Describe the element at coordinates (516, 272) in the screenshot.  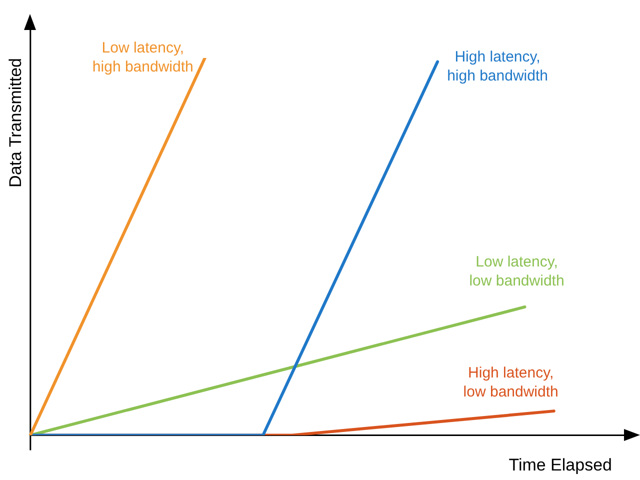
I see `text: Low latency, low bandwidth` at that location.